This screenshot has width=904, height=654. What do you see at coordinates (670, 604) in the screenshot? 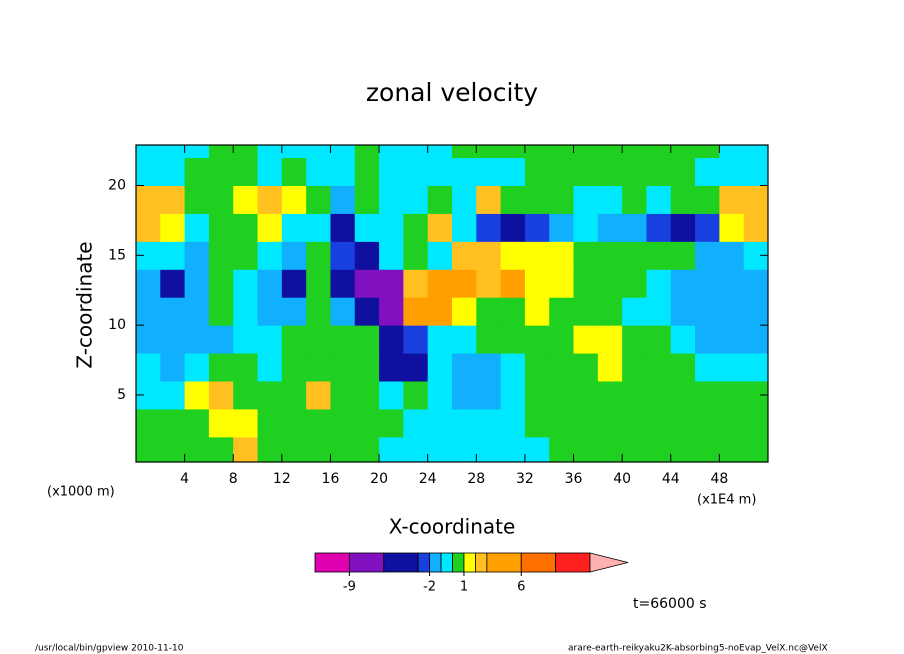
I see `time-annotation: t=66000 s` at bounding box center [670, 604].